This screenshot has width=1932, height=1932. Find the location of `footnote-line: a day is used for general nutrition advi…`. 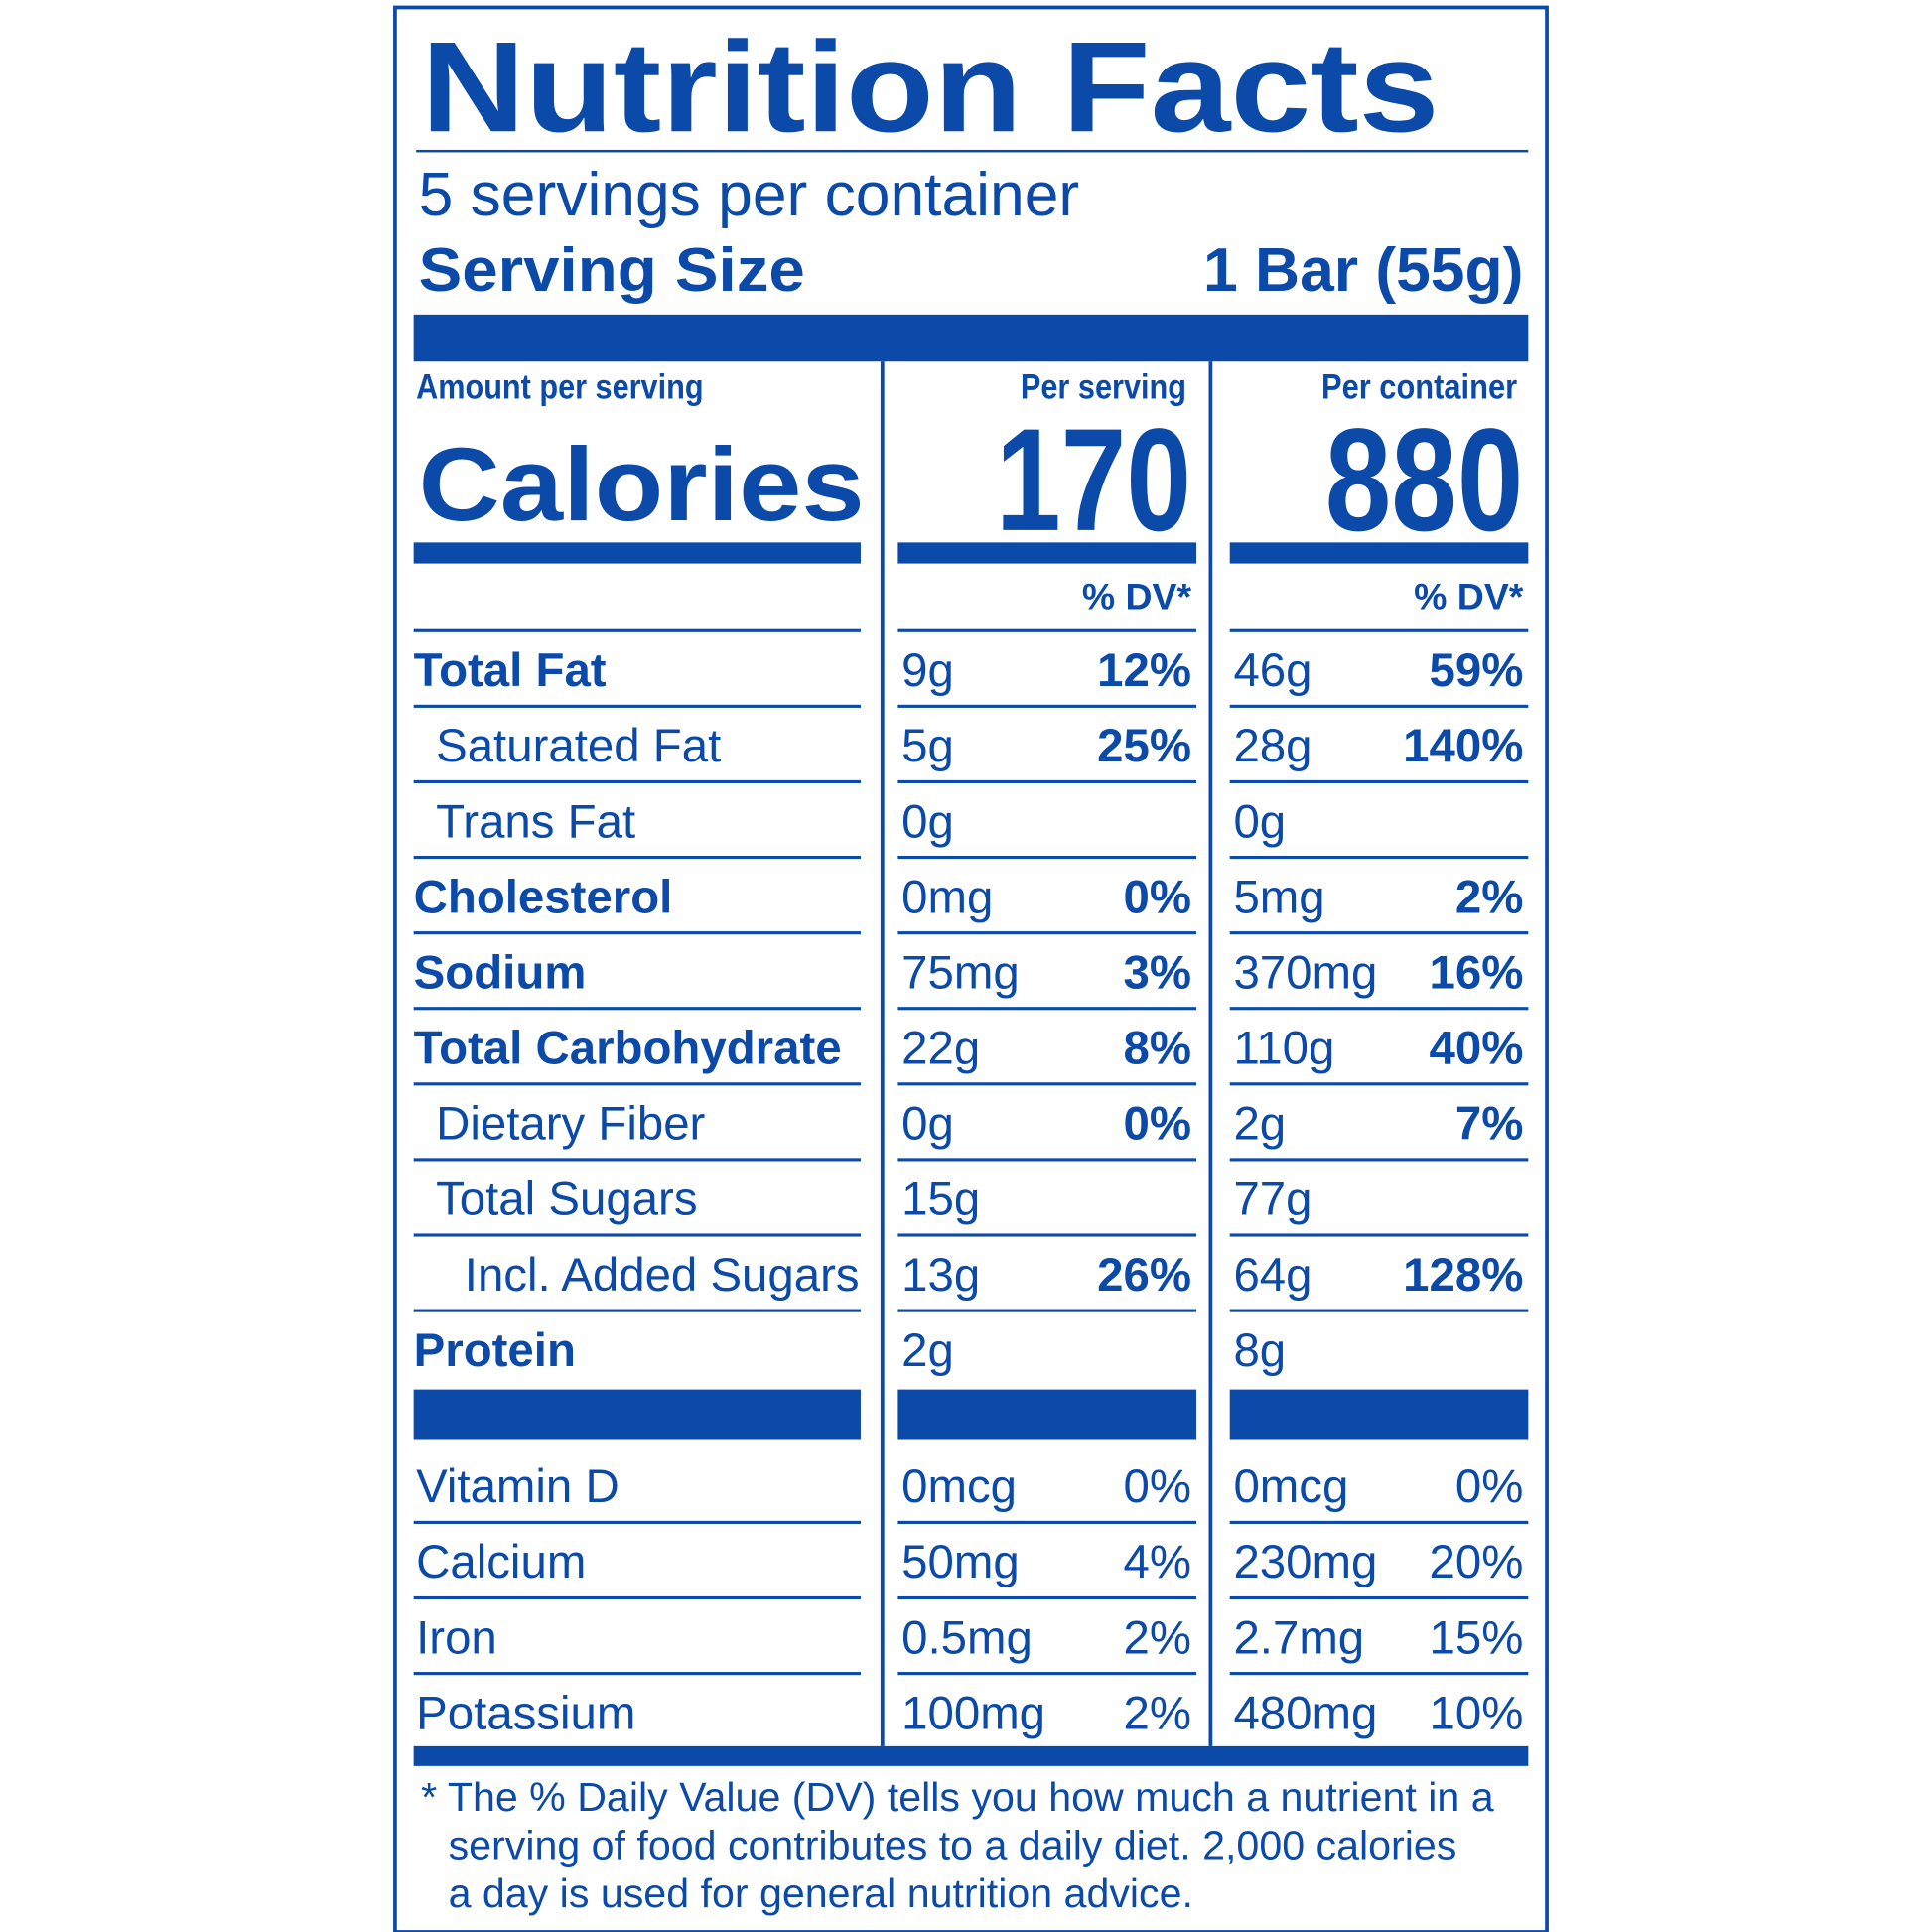

footnote-line: a day is used for general nutrition advi… is located at coordinates (821, 1893).